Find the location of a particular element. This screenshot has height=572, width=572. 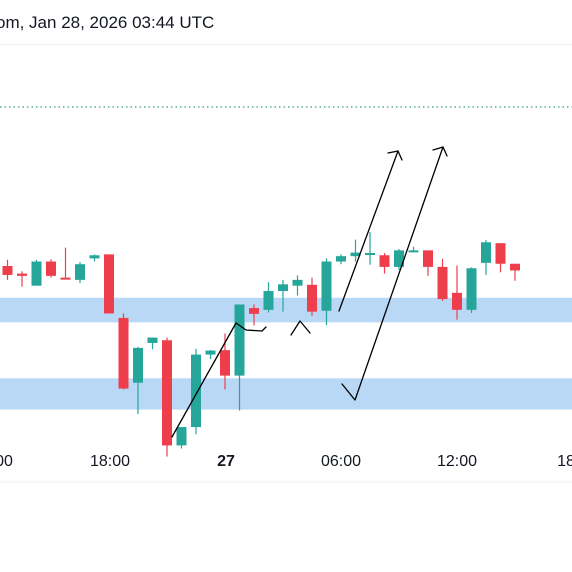

chart-header: om, Jan 28, 2026 03:44 UTC is located at coordinates (286, 22).